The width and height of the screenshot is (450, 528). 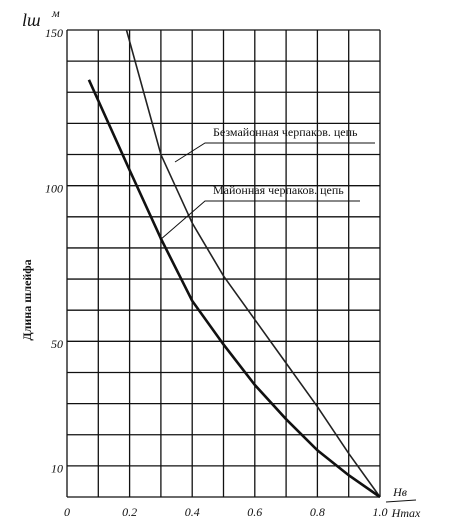 I want to click on x-tick-label: 0.6, so click(x=254, y=512).